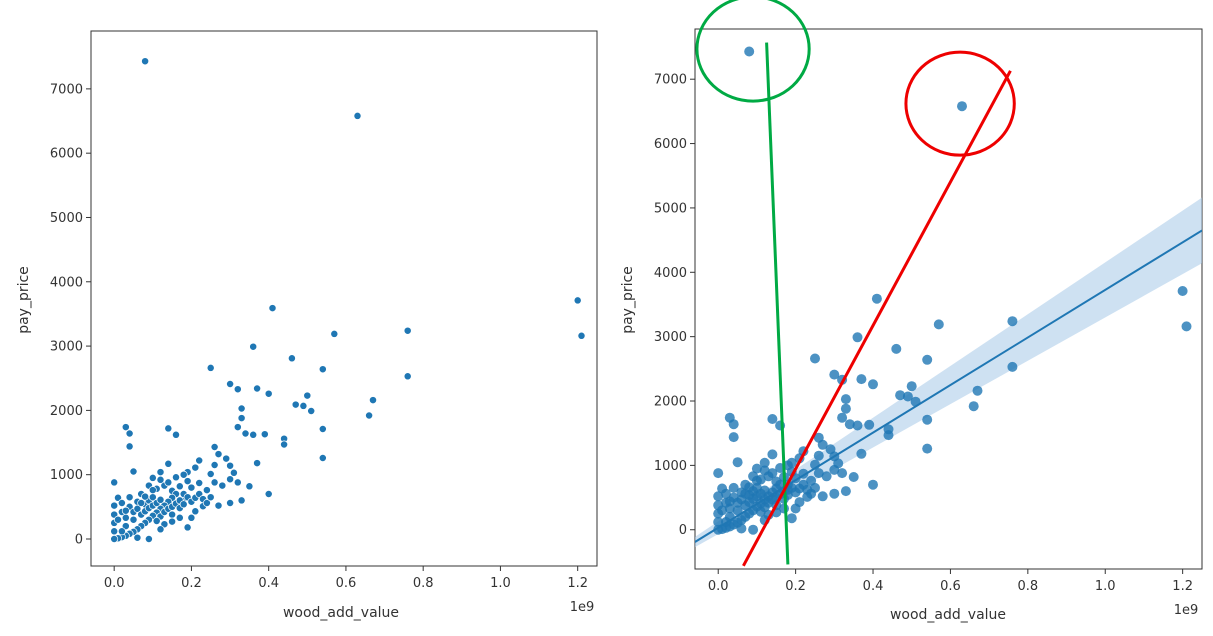  I want to click on x-tick-label: 0.4, so click(873, 586).